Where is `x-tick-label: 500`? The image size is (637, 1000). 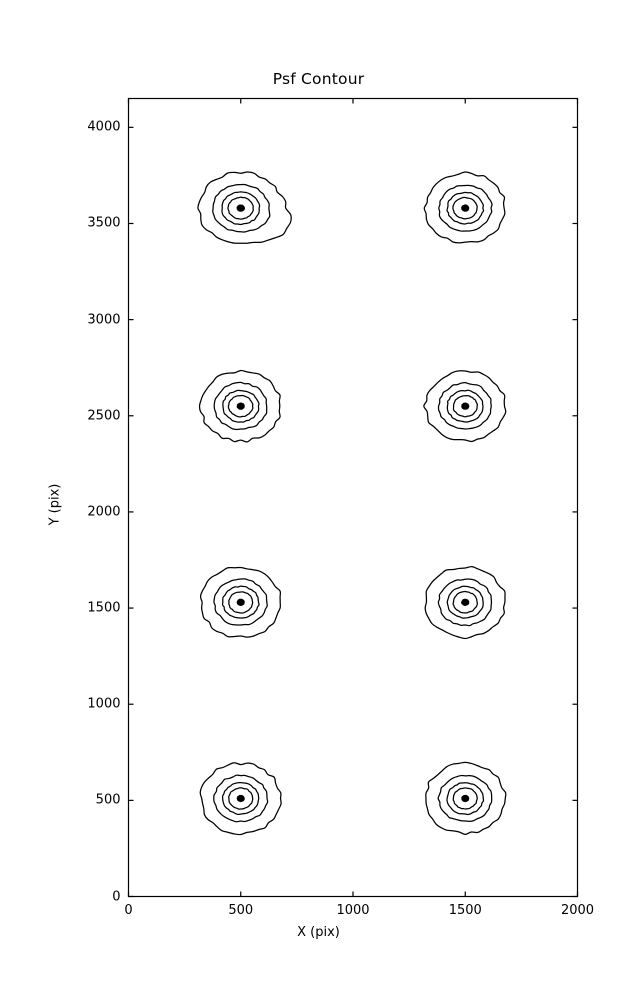 x-tick-label: 500 is located at coordinates (241, 910).